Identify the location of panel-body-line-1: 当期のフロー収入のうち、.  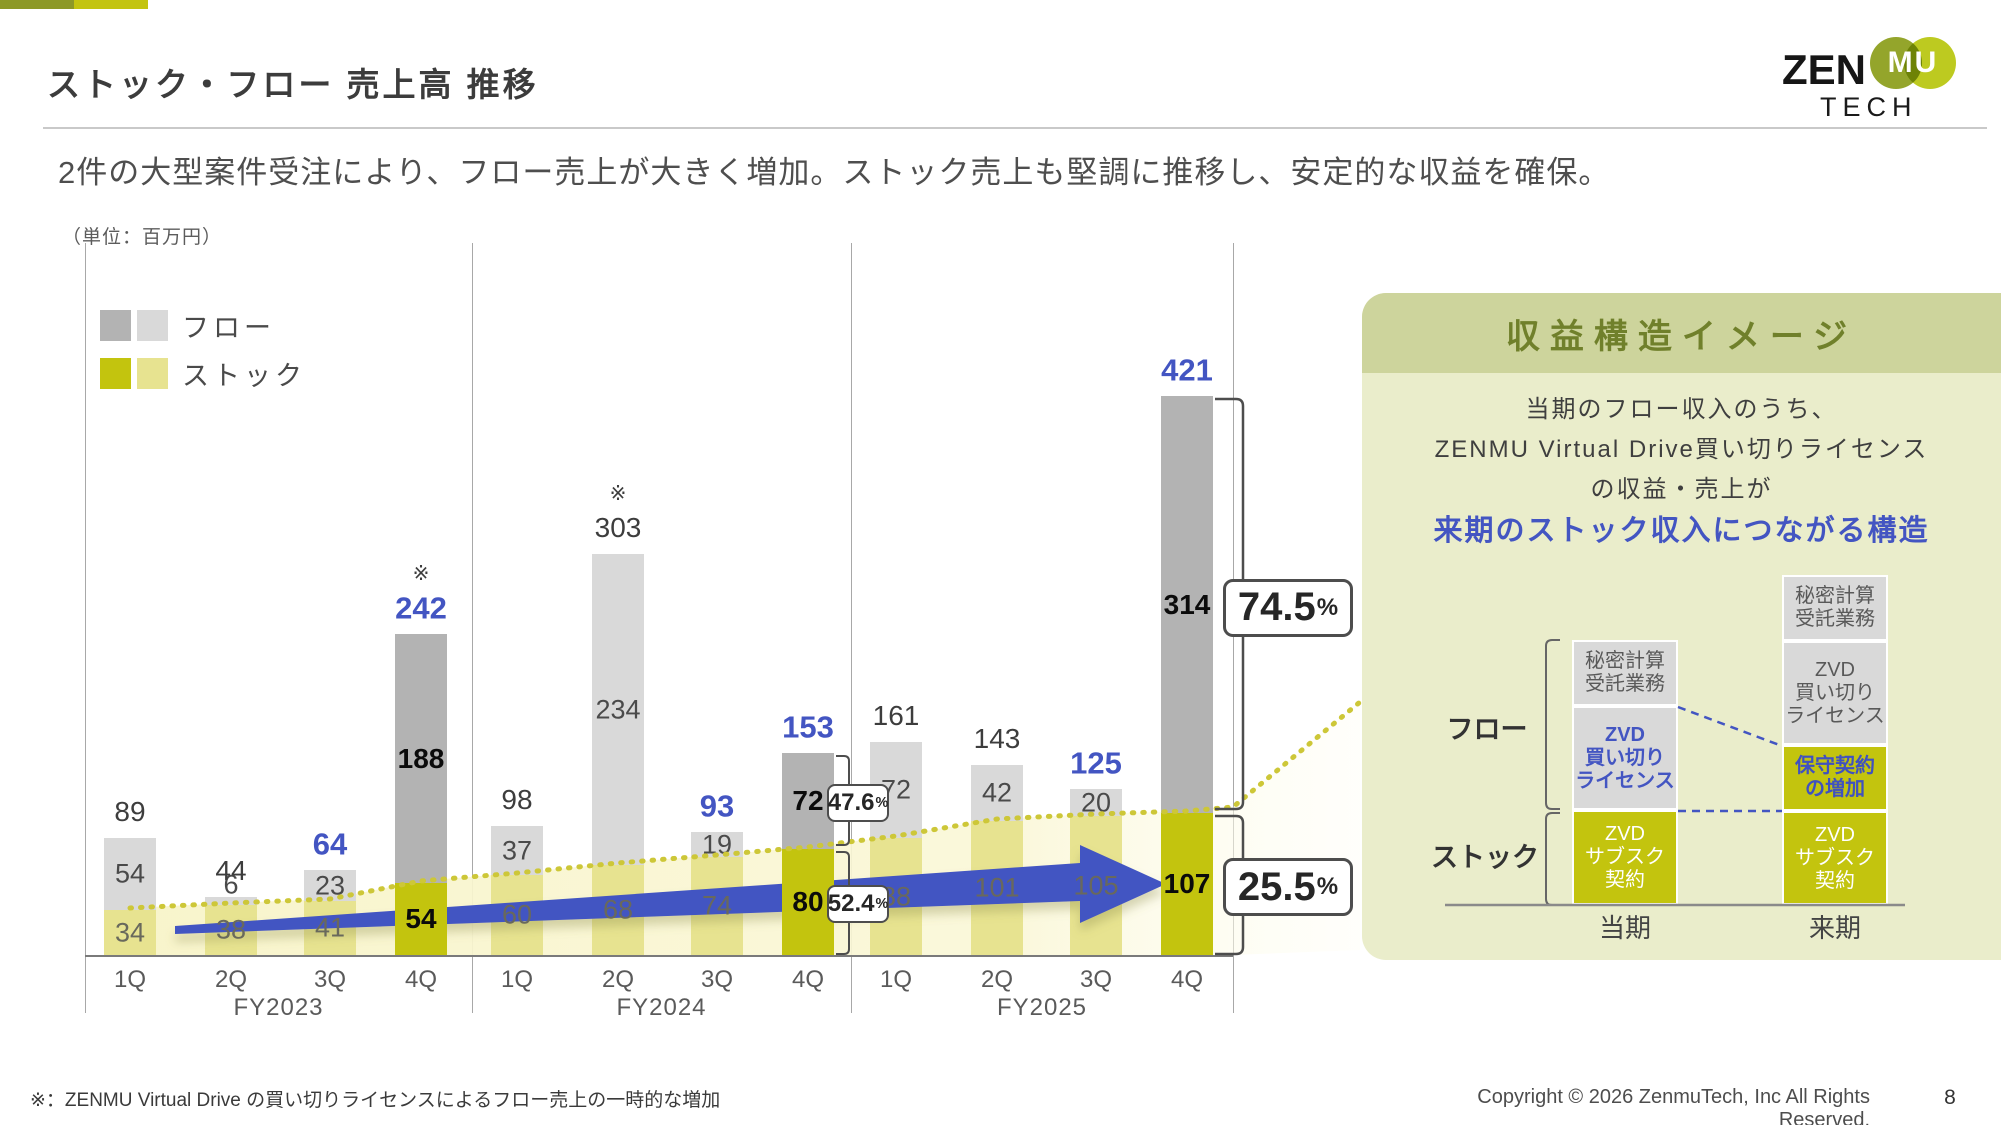
(1681, 409).